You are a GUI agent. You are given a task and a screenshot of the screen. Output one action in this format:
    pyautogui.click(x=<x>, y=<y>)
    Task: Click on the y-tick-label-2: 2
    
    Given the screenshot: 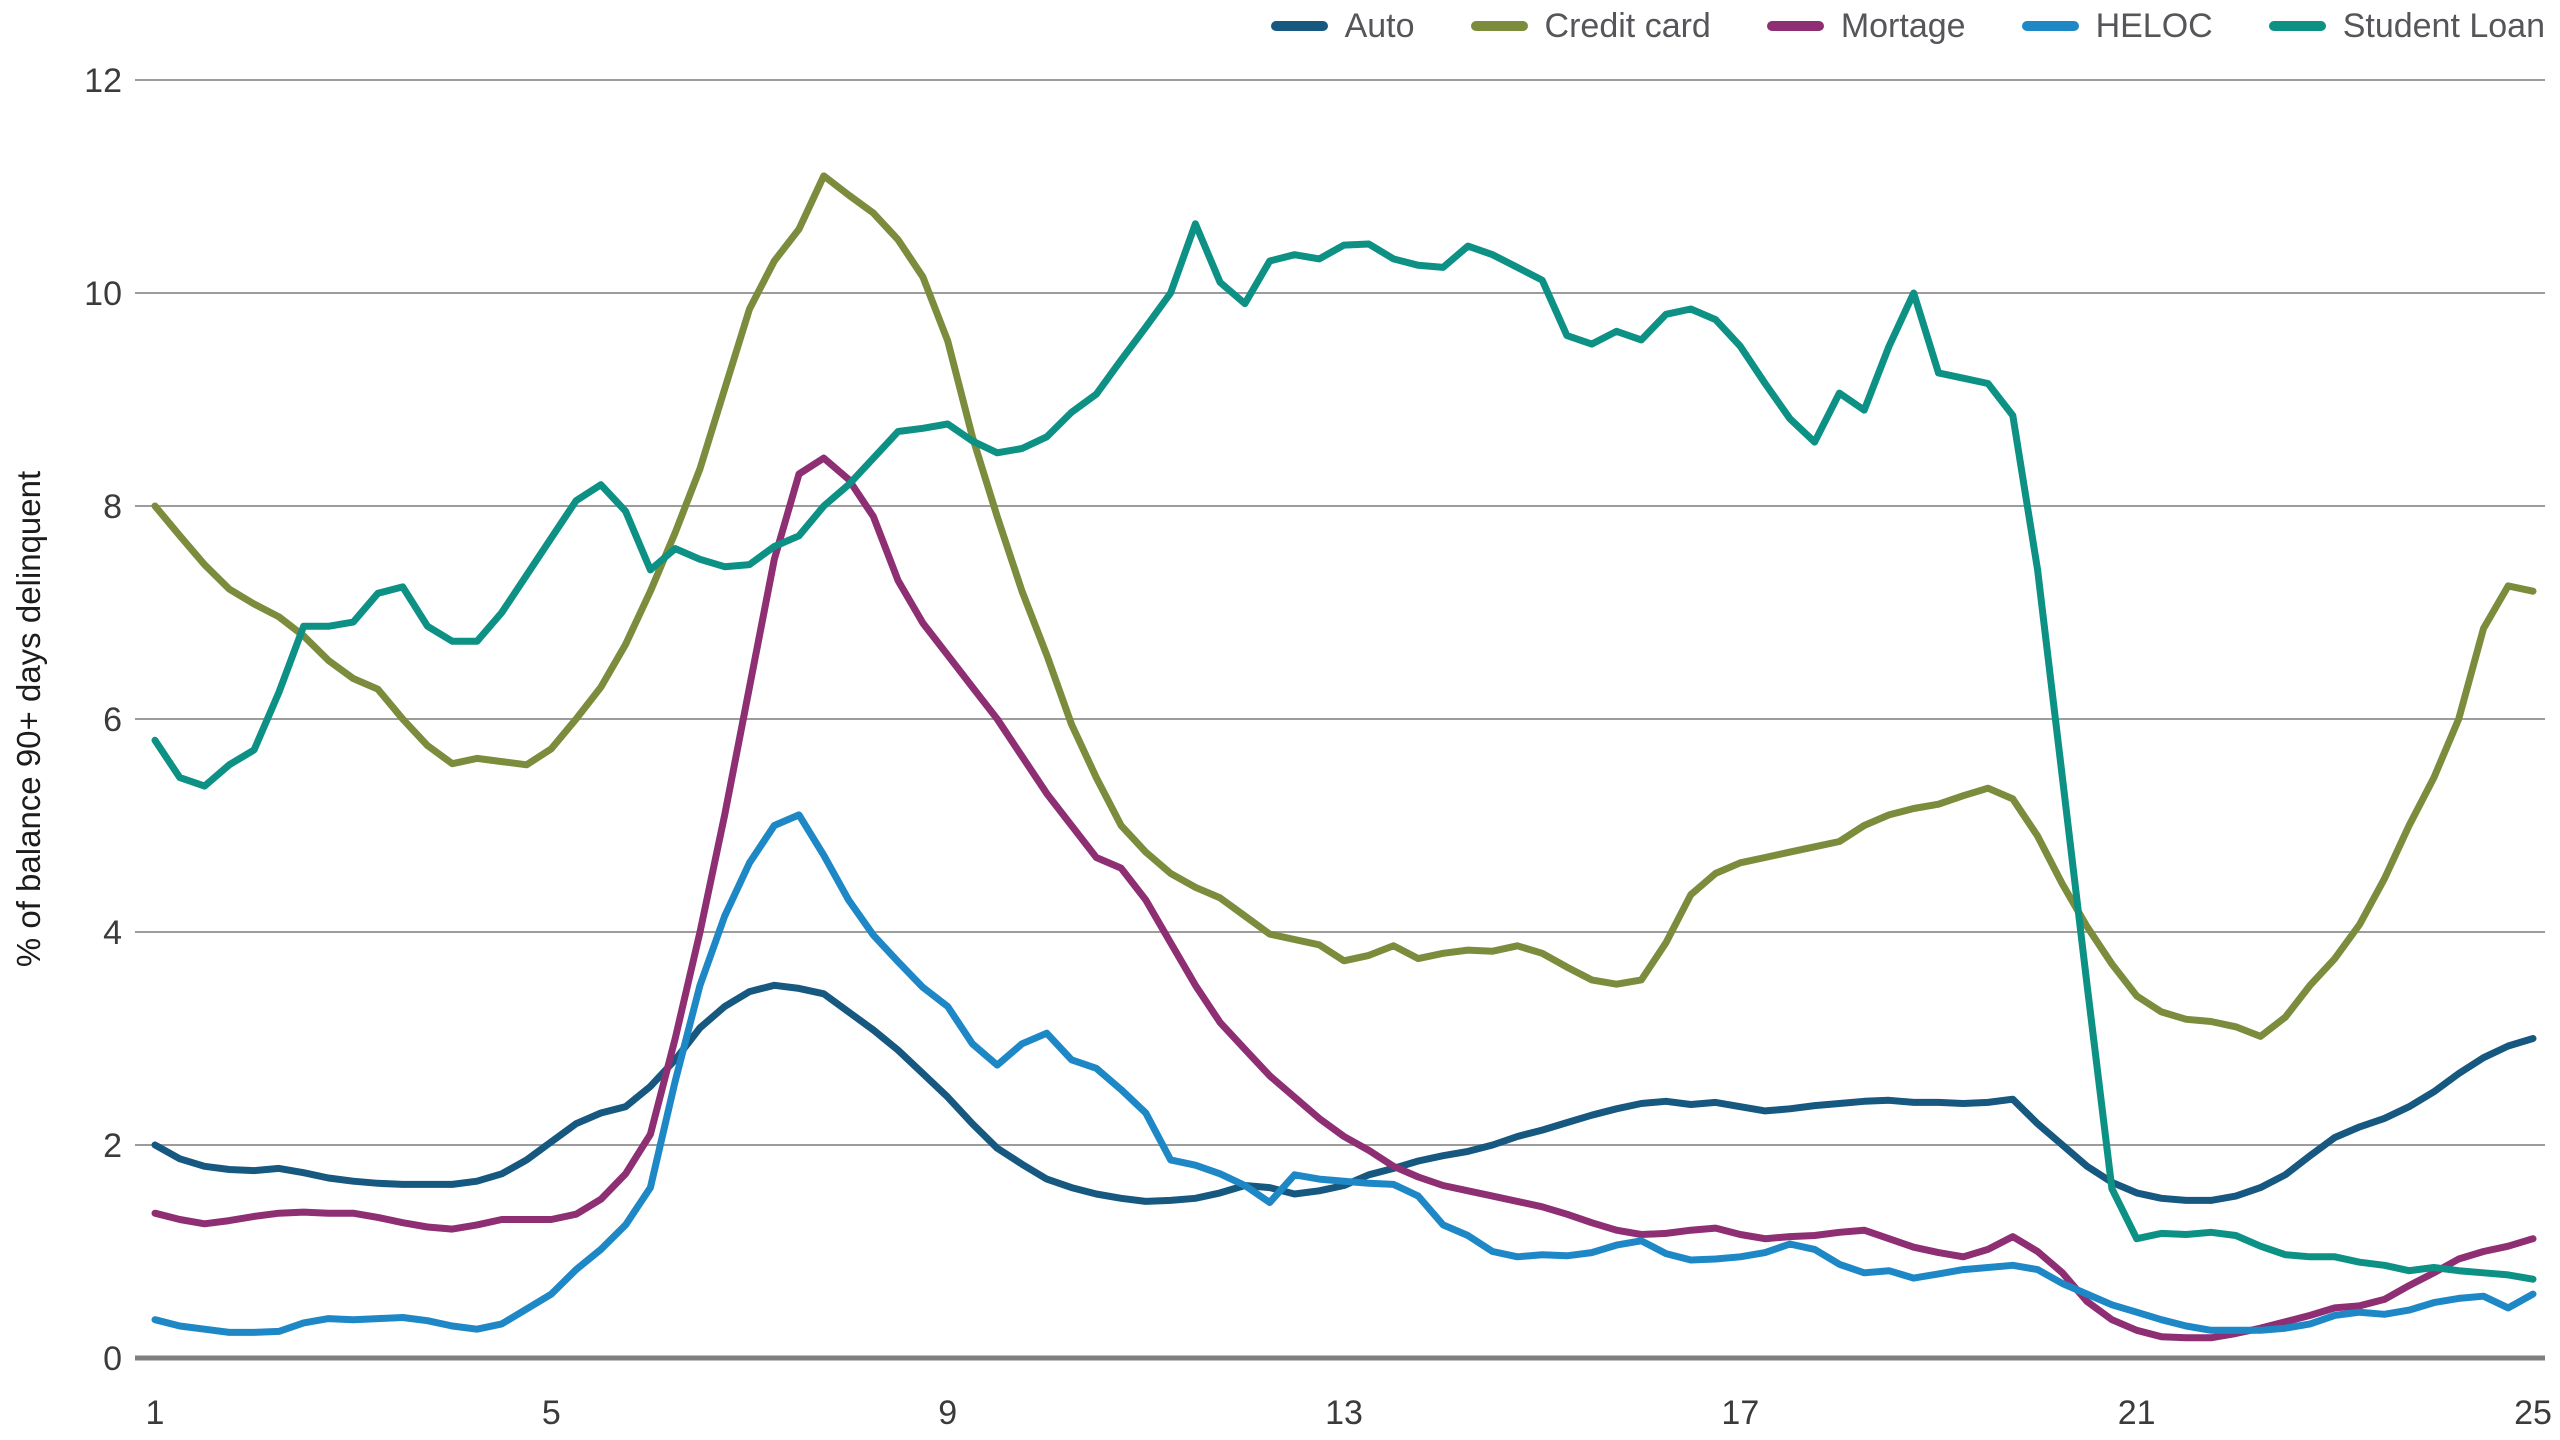 What is the action you would take?
    pyautogui.click(x=112, y=1146)
    